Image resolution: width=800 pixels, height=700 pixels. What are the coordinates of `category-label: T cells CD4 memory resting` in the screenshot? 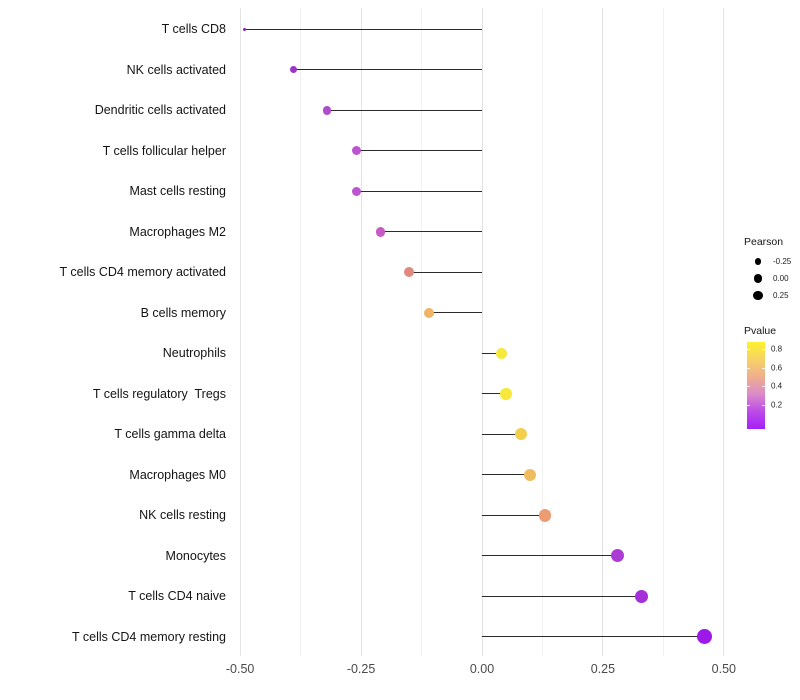 It's located at (149, 636).